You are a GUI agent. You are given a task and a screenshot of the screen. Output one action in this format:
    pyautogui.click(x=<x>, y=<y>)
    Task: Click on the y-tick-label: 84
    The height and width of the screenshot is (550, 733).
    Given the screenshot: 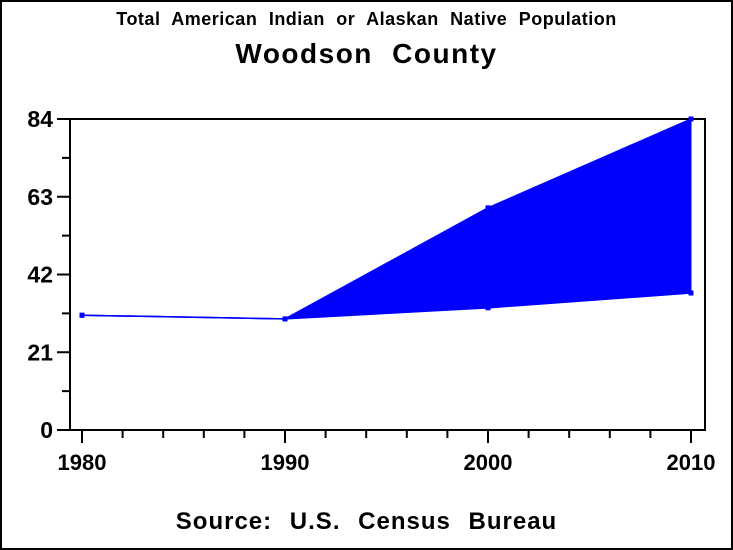 What is the action you would take?
    pyautogui.click(x=40, y=119)
    